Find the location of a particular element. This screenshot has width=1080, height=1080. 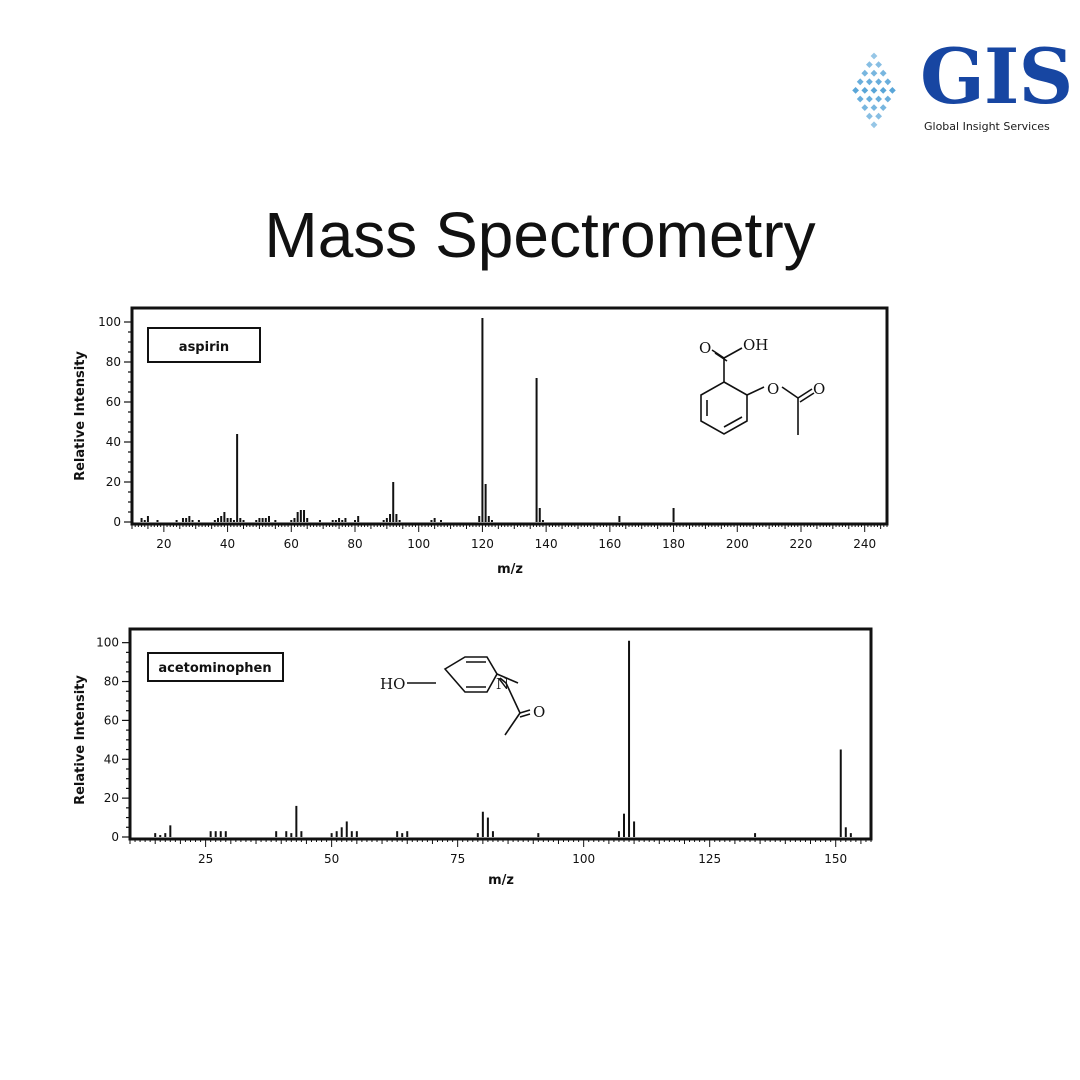

x-tick-label: 60 is located at coordinates (291, 544).